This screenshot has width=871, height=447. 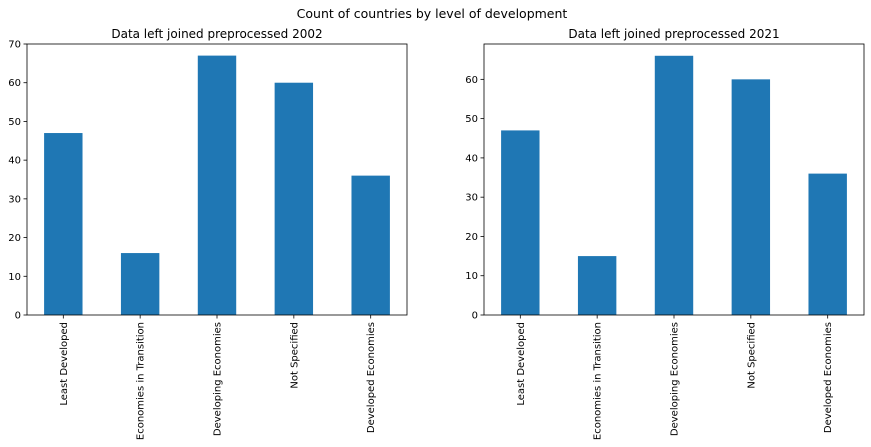 What do you see at coordinates (14, 45) in the screenshot?
I see `y-tick-label: 70` at bounding box center [14, 45].